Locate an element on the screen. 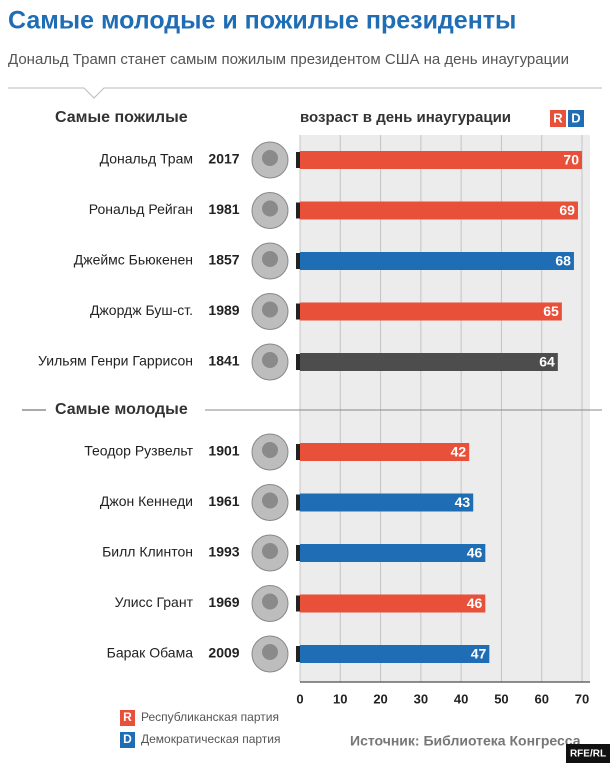 This screenshot has width=610, height=768. category-label: Дональд Трам is located at coordinates (146, 159).